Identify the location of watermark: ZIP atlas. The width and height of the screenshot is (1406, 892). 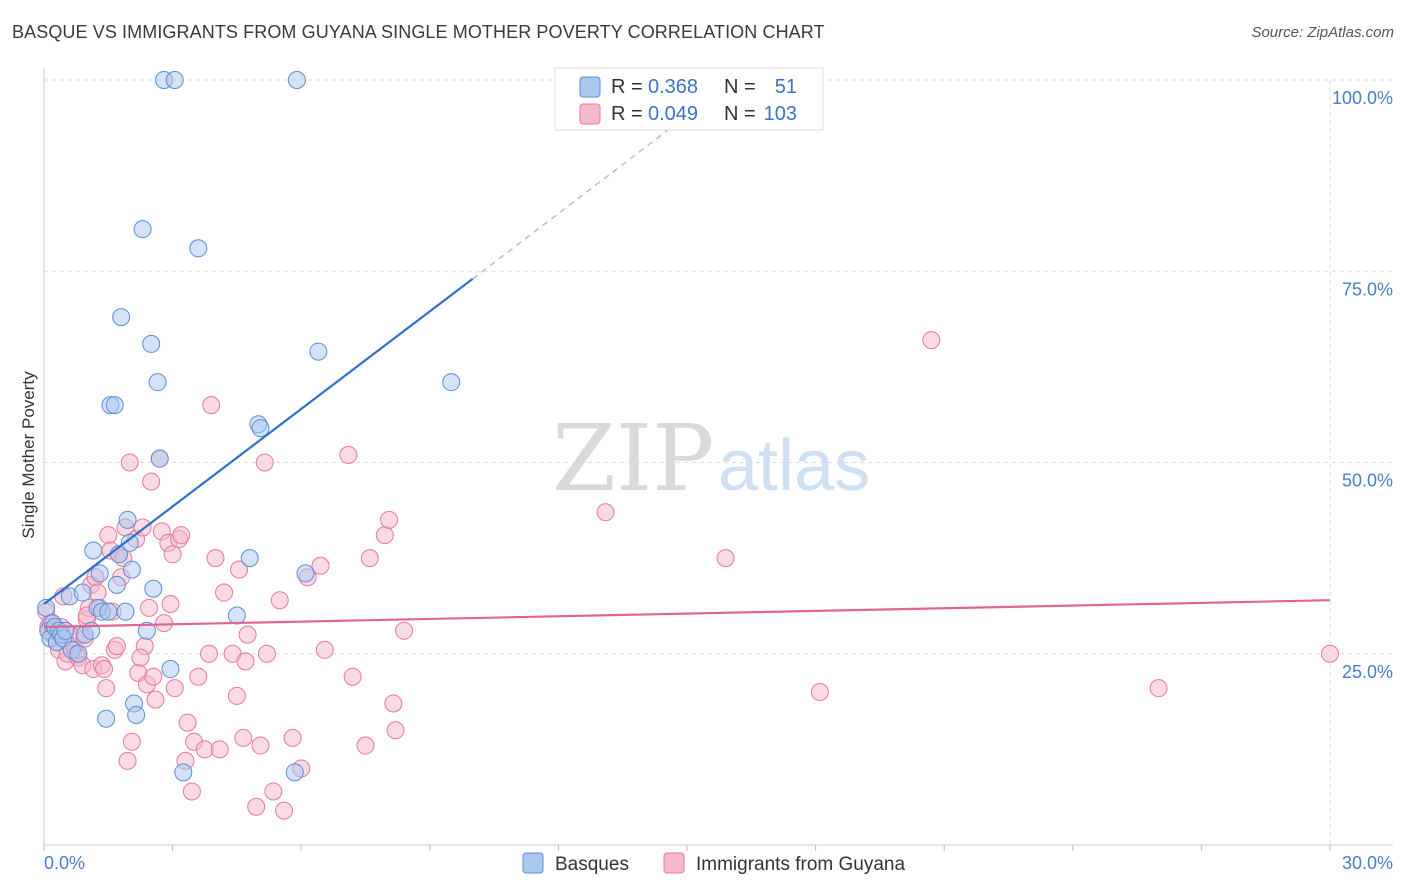
(711, 458).